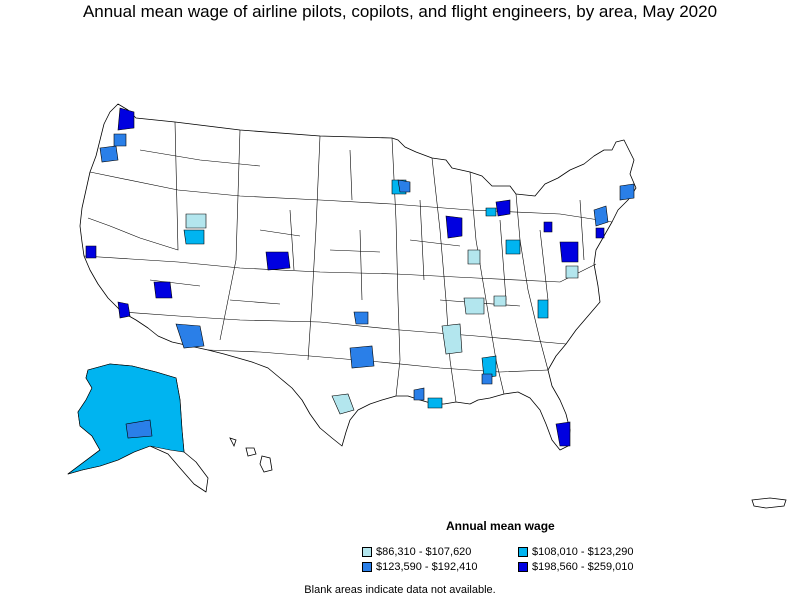  I want to click on area-tier4-colorado, so click(278, 261).